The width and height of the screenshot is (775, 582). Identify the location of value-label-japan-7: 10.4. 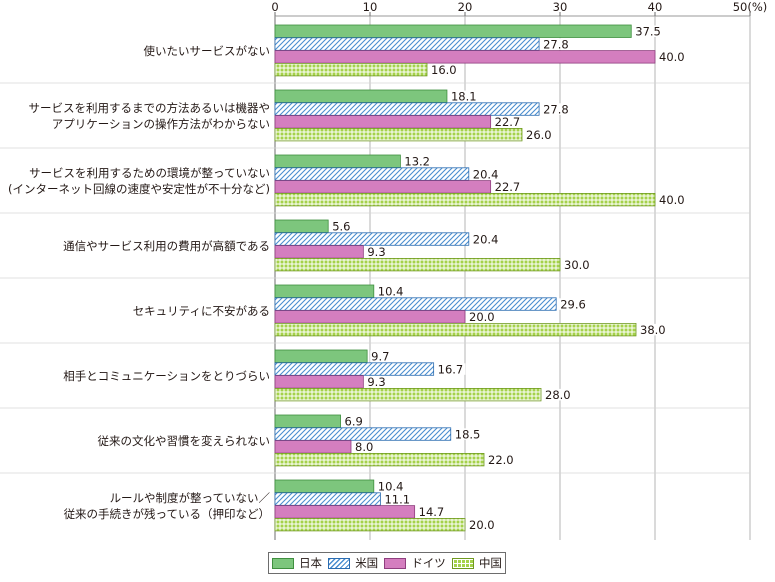
(391, 487).